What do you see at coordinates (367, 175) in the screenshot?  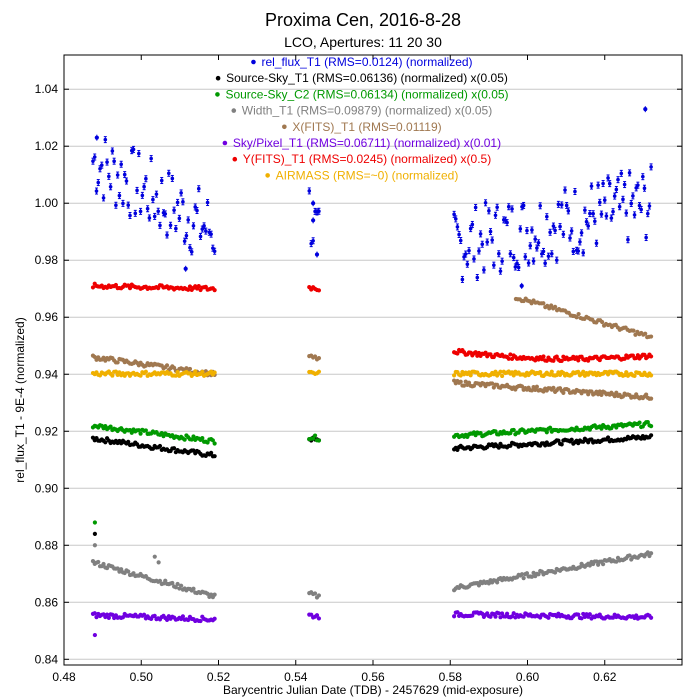 I see `legend-entry-label: AIRMASS (RMS=~0) (normalized)` at bounding box center [367, 175].